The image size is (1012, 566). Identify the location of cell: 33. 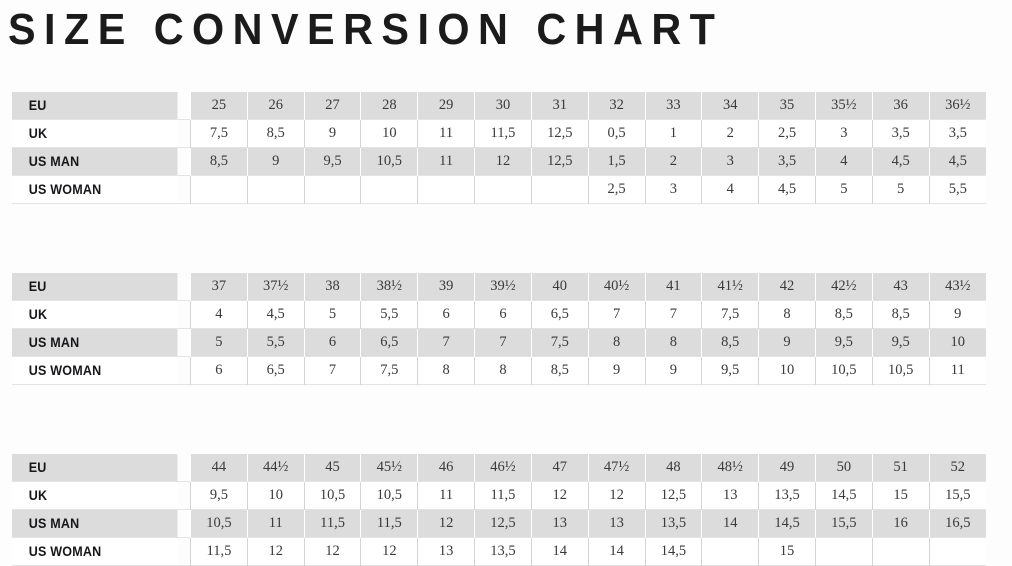
(674, 106).